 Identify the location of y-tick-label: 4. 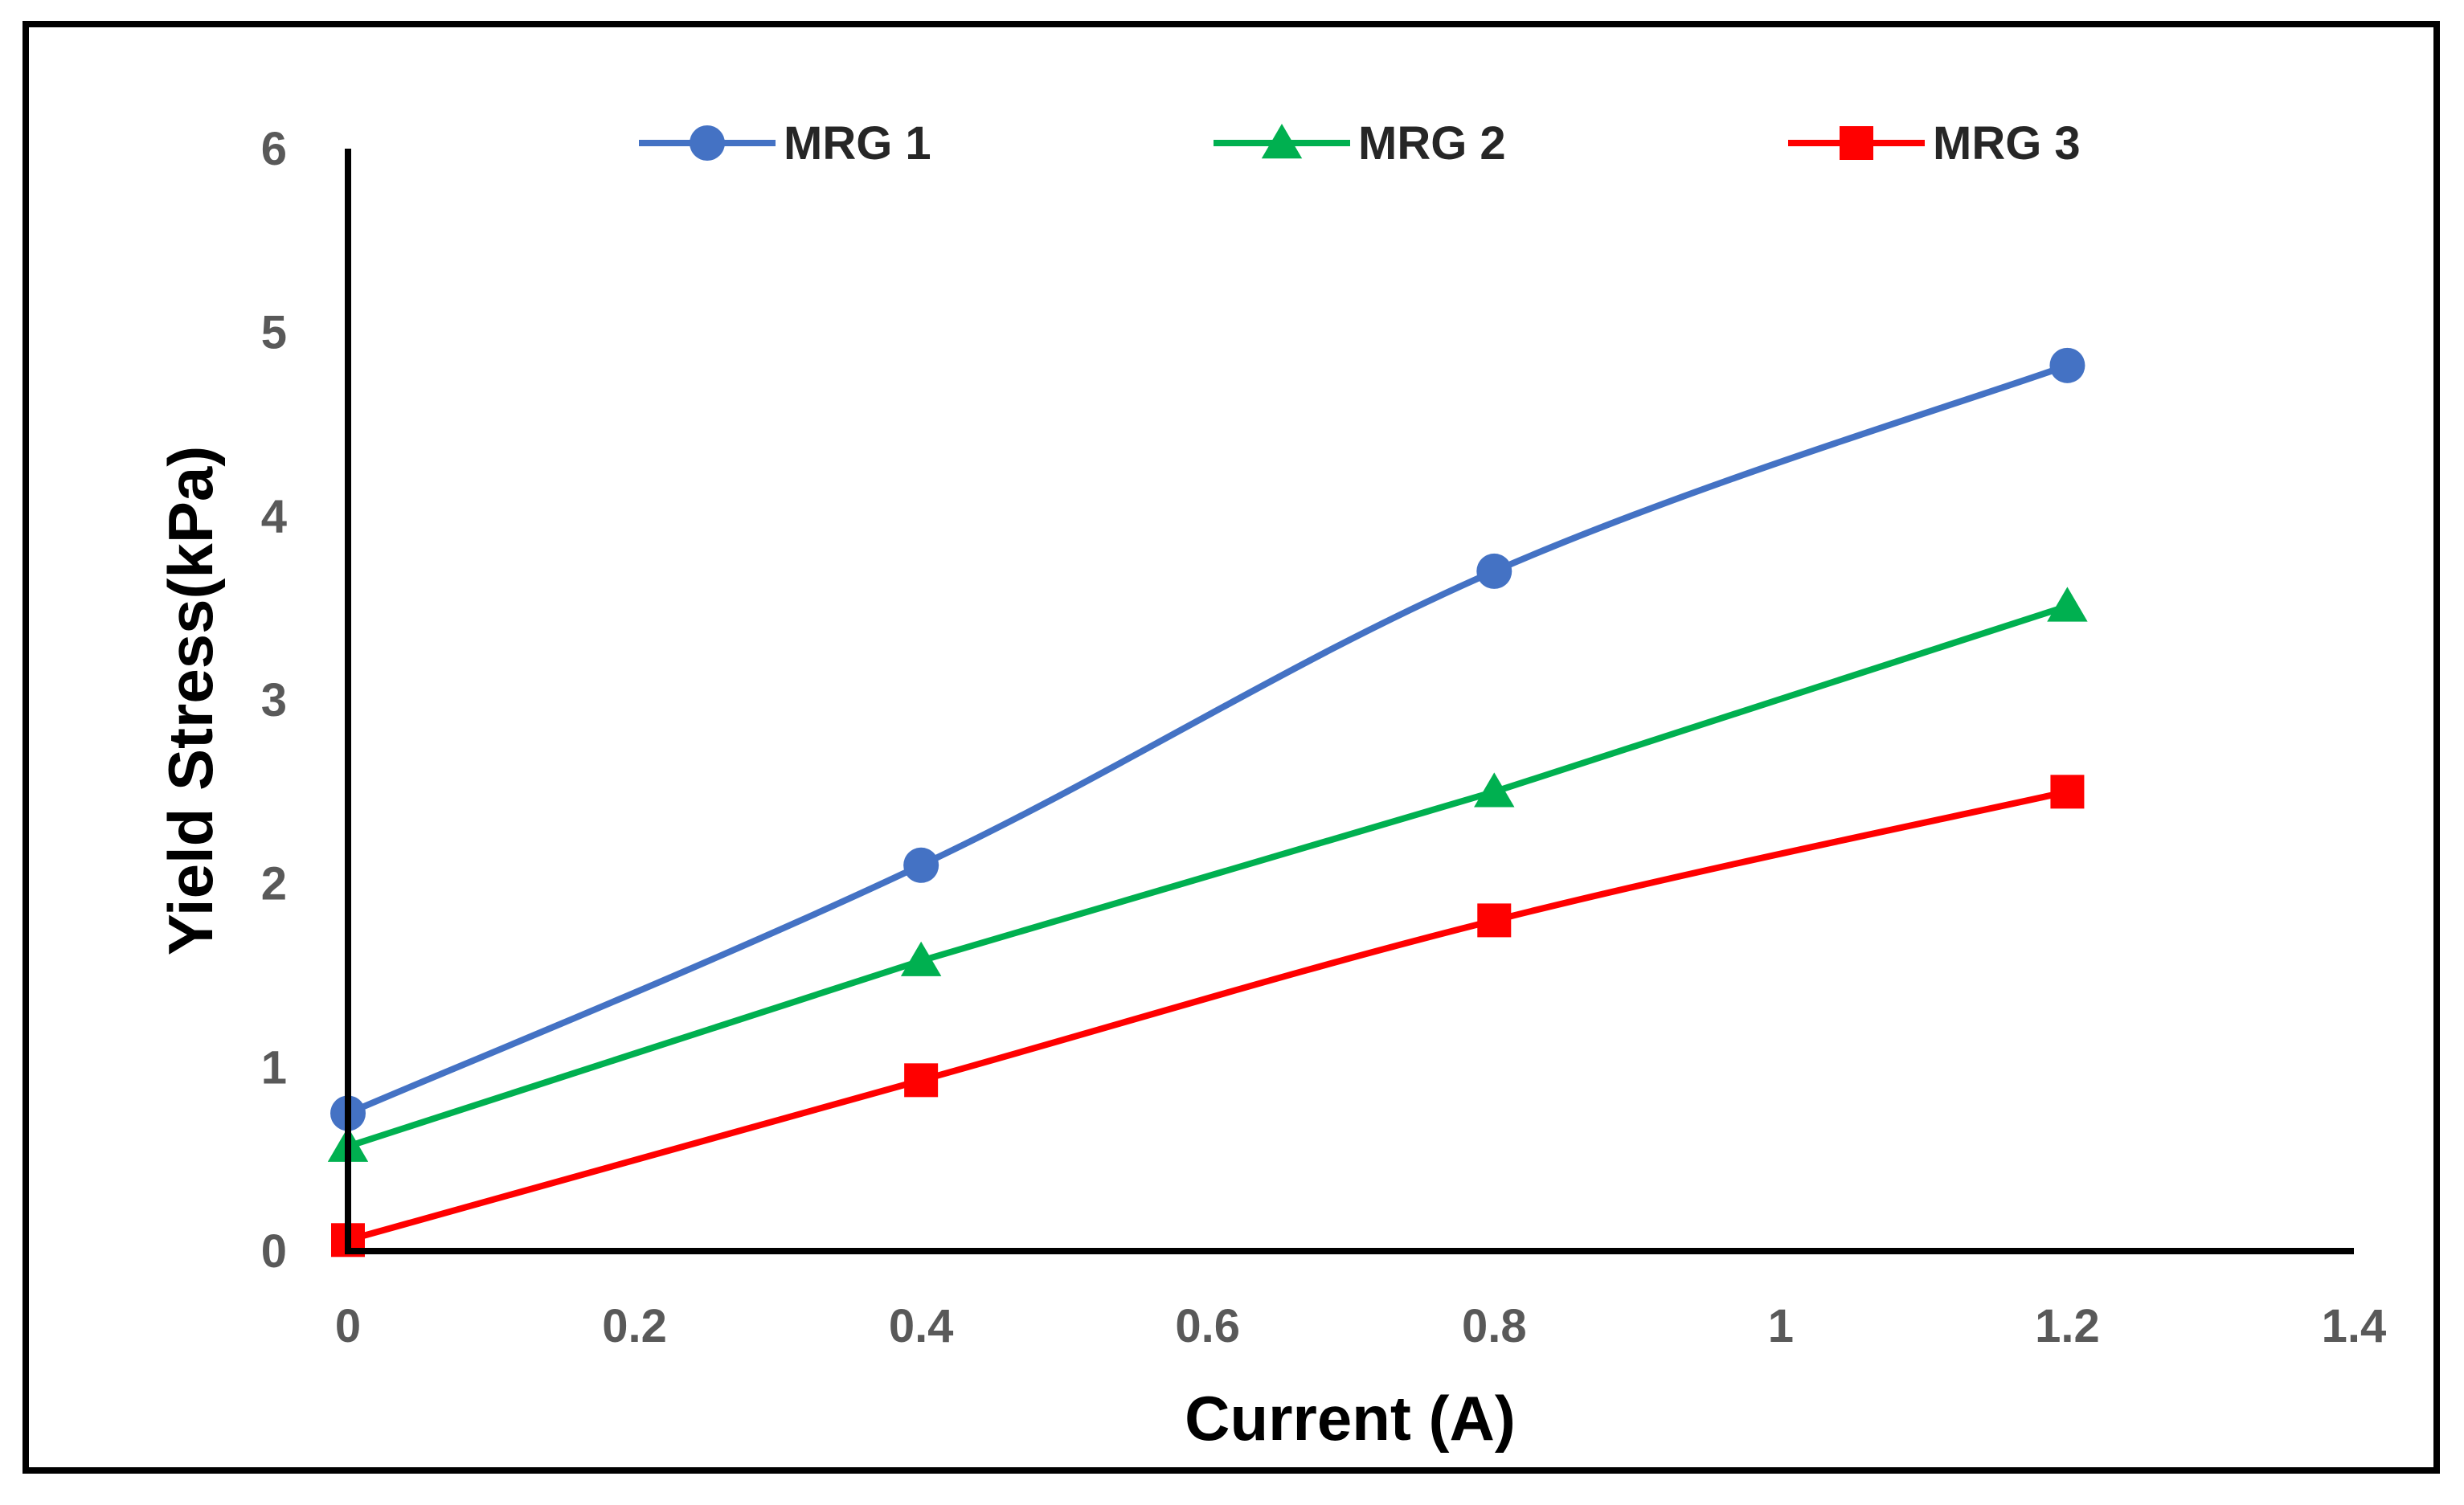
(274, 516).